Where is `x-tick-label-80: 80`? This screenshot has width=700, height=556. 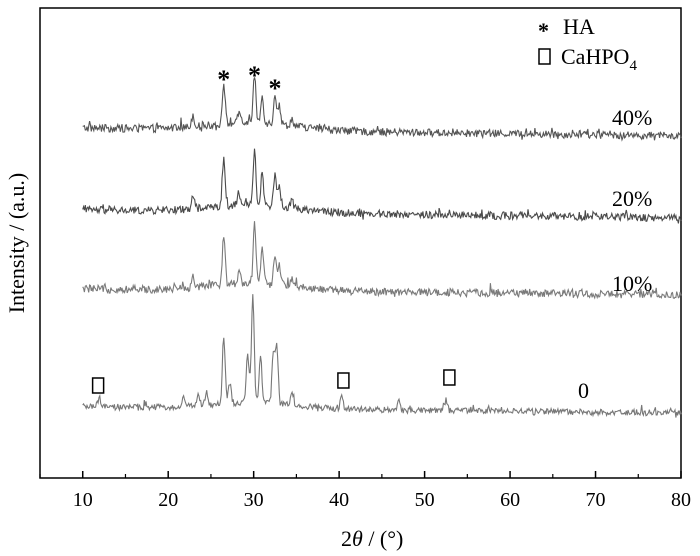 x-tick-label-80: 80 is located at coordinates (681, 500).